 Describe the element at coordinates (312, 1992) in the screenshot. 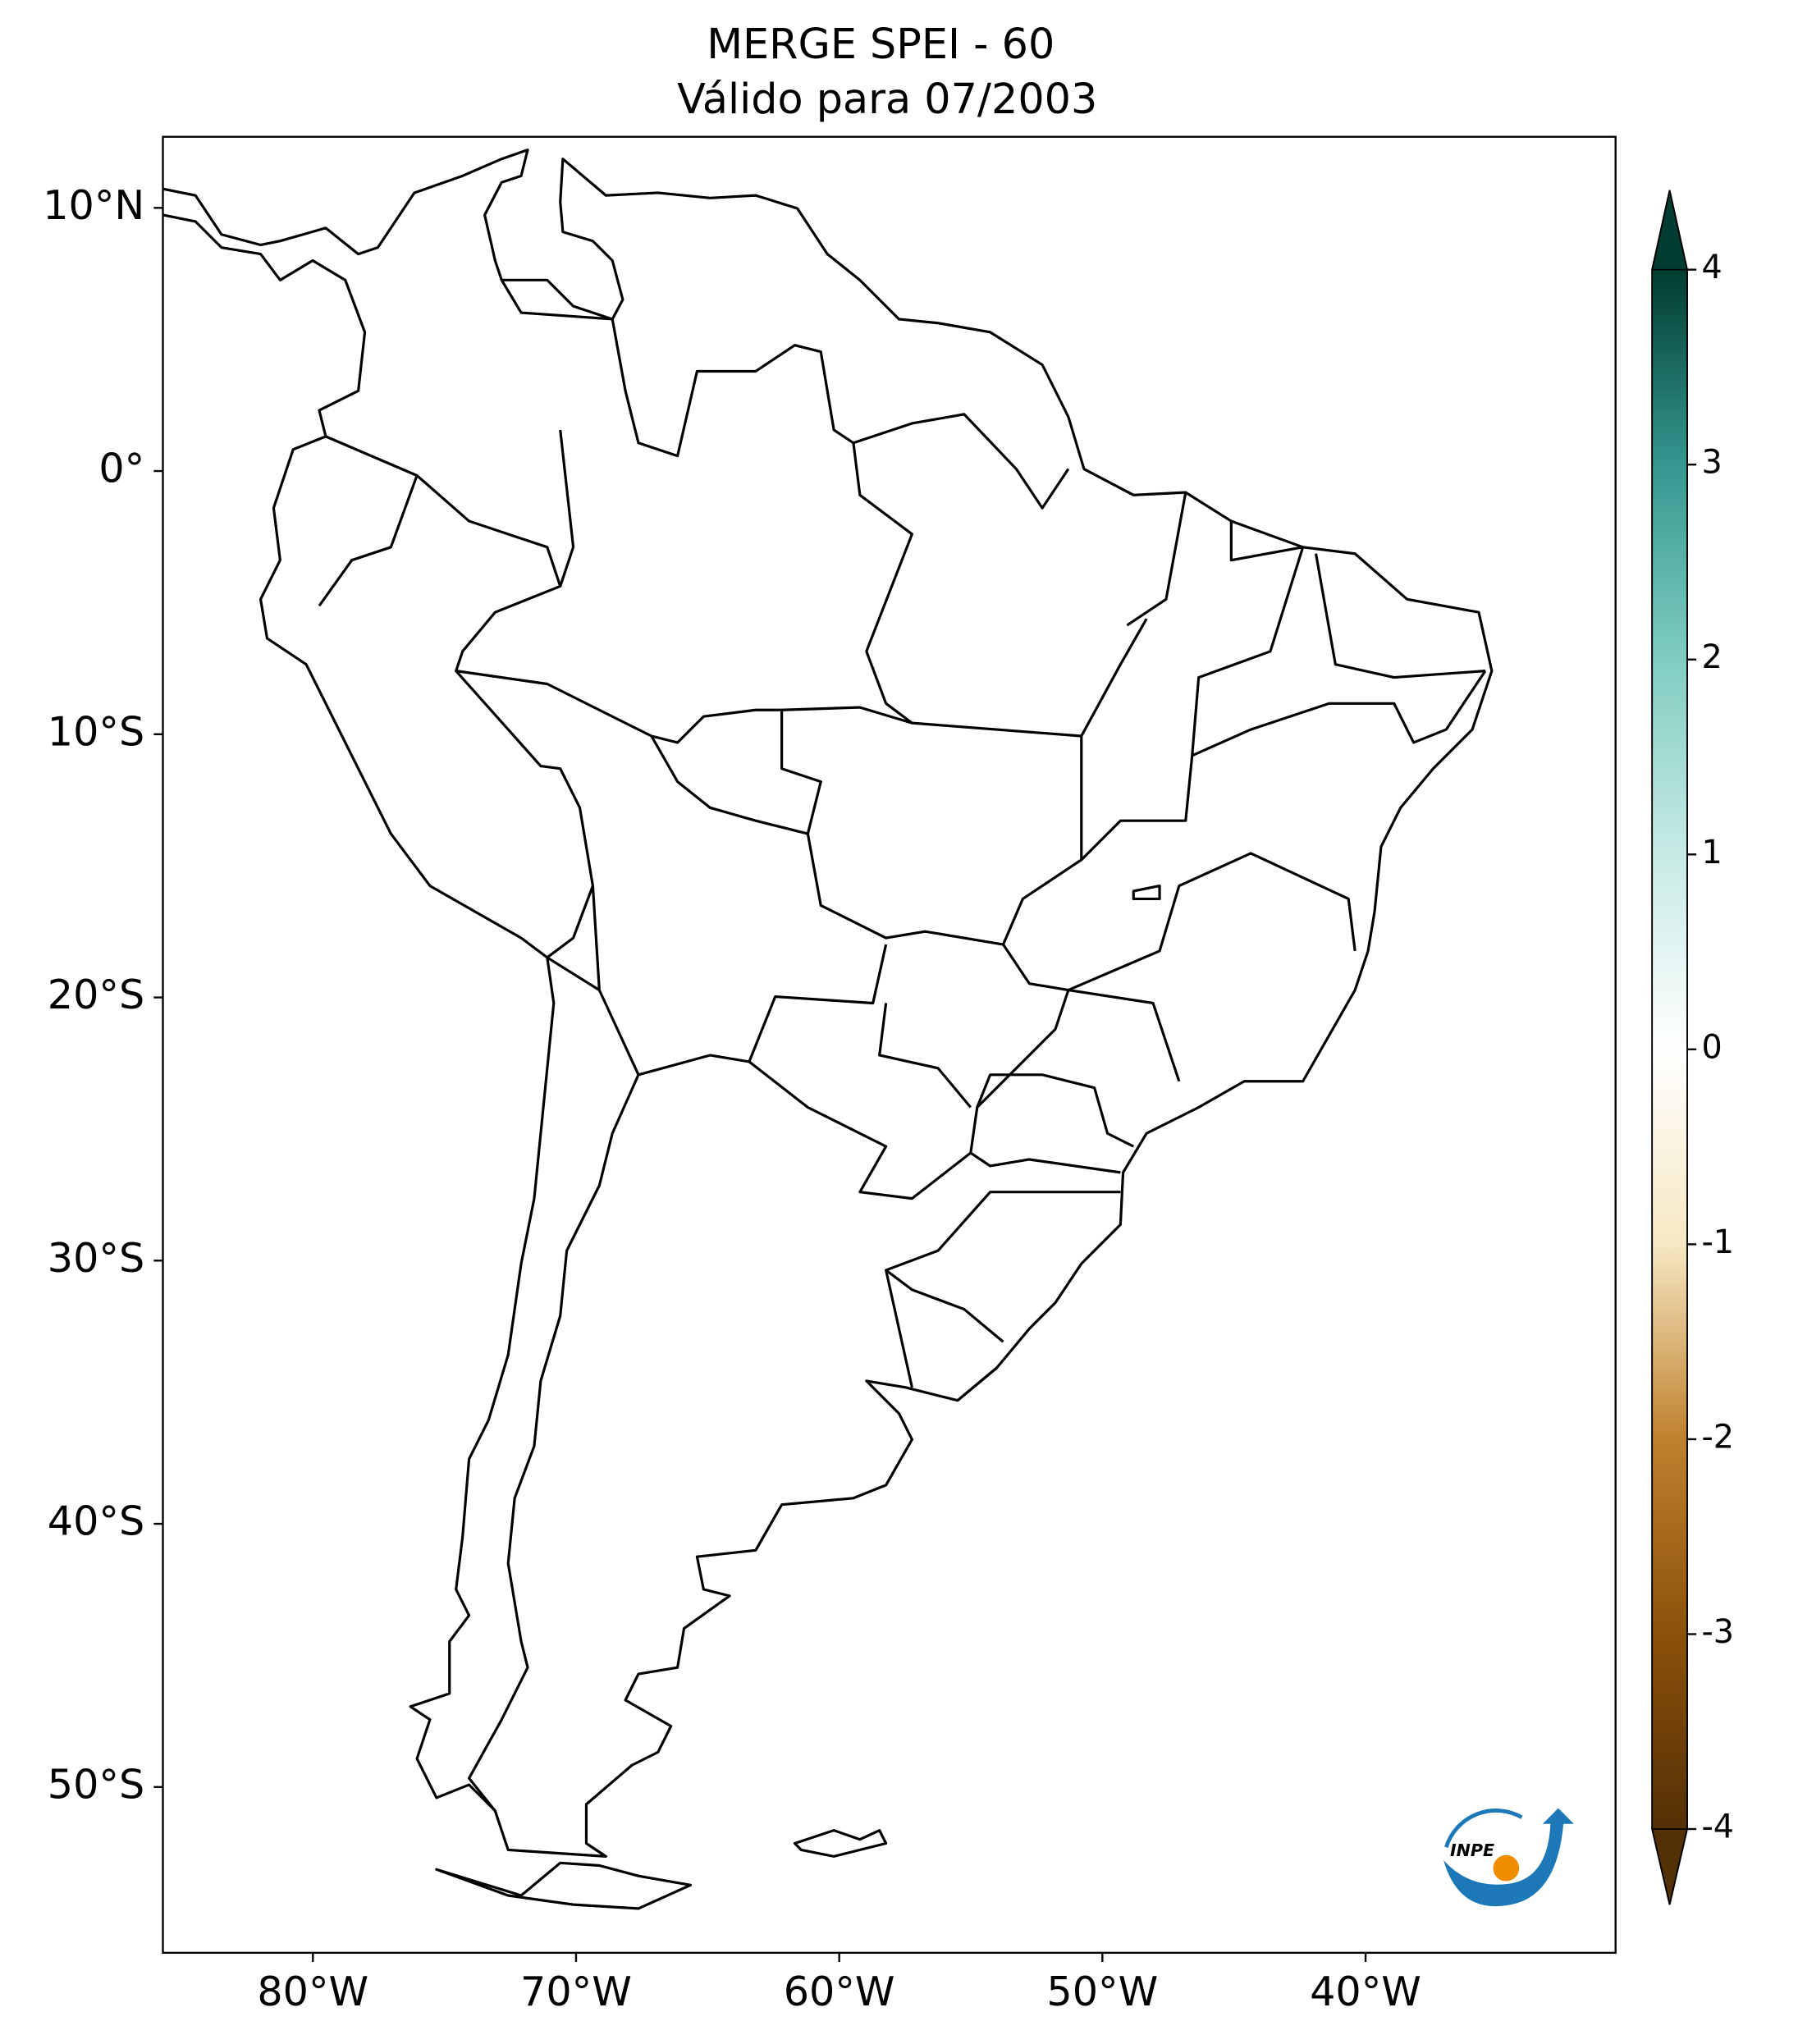

I see `x-tick-label: 80°W` at that location.